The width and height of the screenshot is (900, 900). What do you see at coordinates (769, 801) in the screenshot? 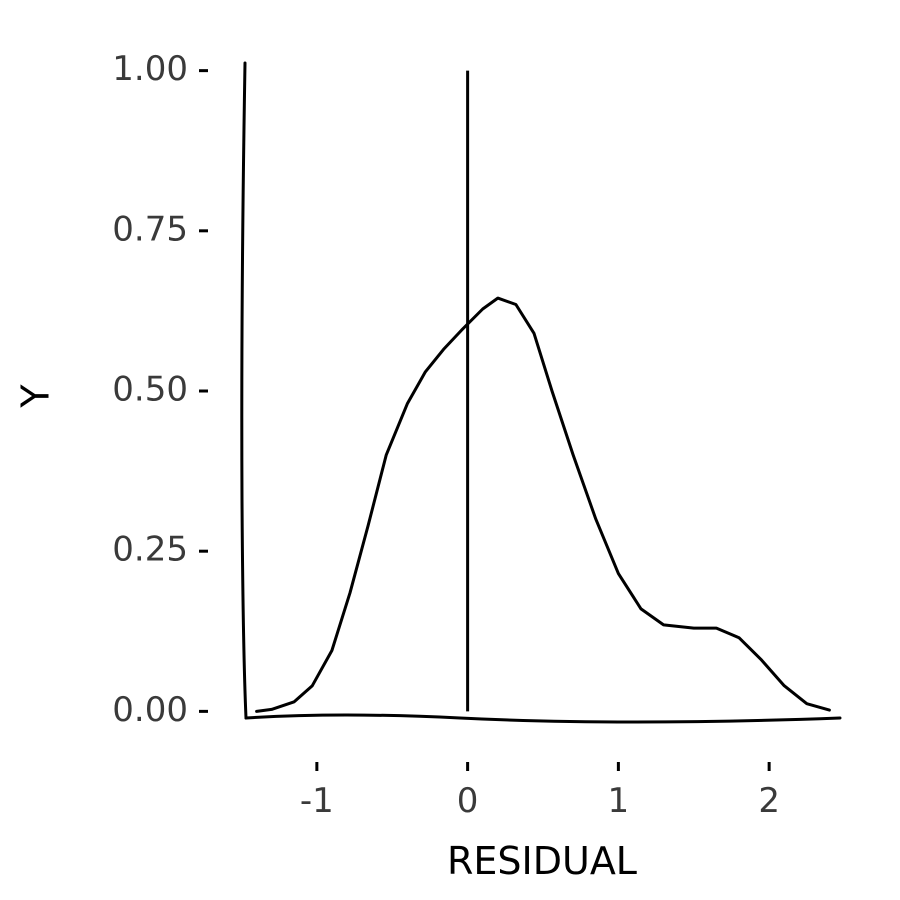
I see `x-tick-label: 2` at bounding box center [769, 801].